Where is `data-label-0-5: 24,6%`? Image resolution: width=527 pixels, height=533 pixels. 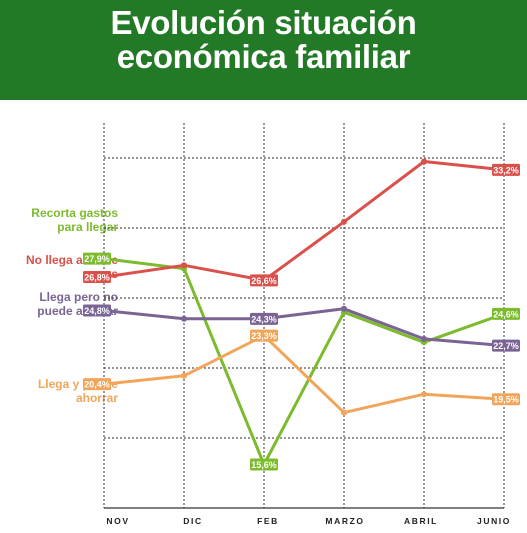 data-label-0-5: 24,6% is located at coordinates (506, 314).